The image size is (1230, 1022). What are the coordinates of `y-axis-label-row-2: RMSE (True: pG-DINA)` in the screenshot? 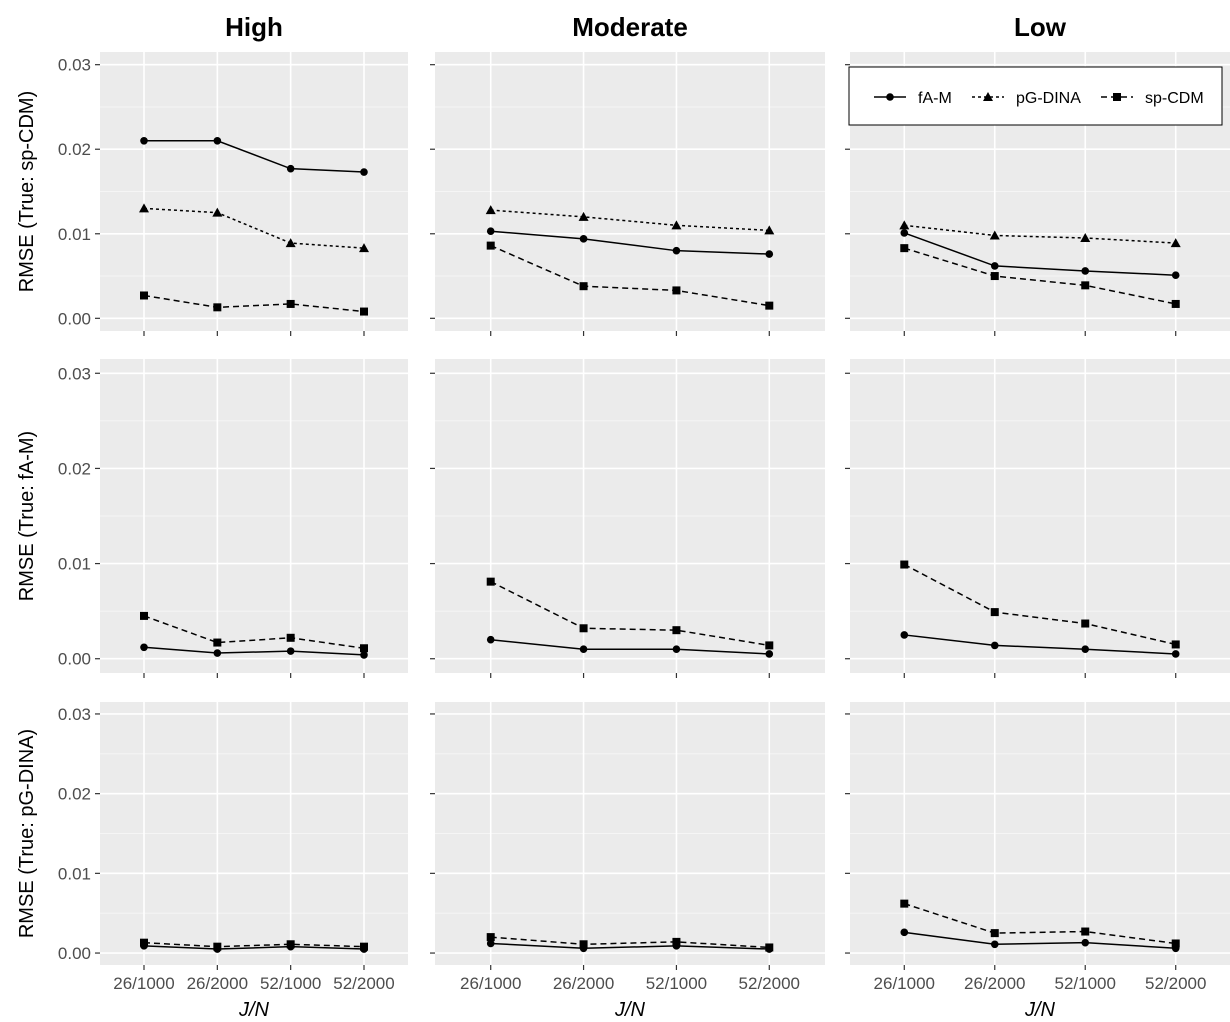 It's located at (27, 833).